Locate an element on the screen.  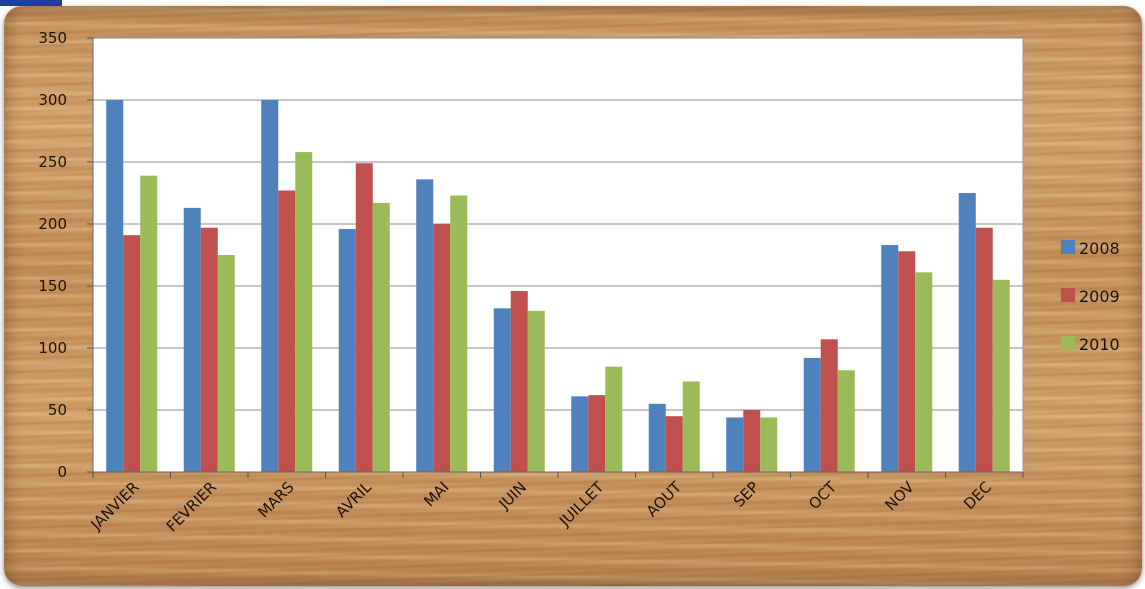
bar-2010-avril is located at coordinates (381, 337).